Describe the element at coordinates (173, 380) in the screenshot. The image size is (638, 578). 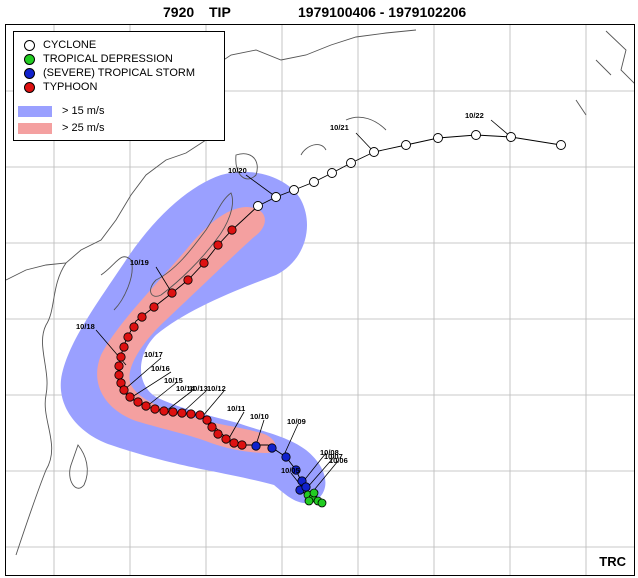
I see `date-label: 10/15` at that location.